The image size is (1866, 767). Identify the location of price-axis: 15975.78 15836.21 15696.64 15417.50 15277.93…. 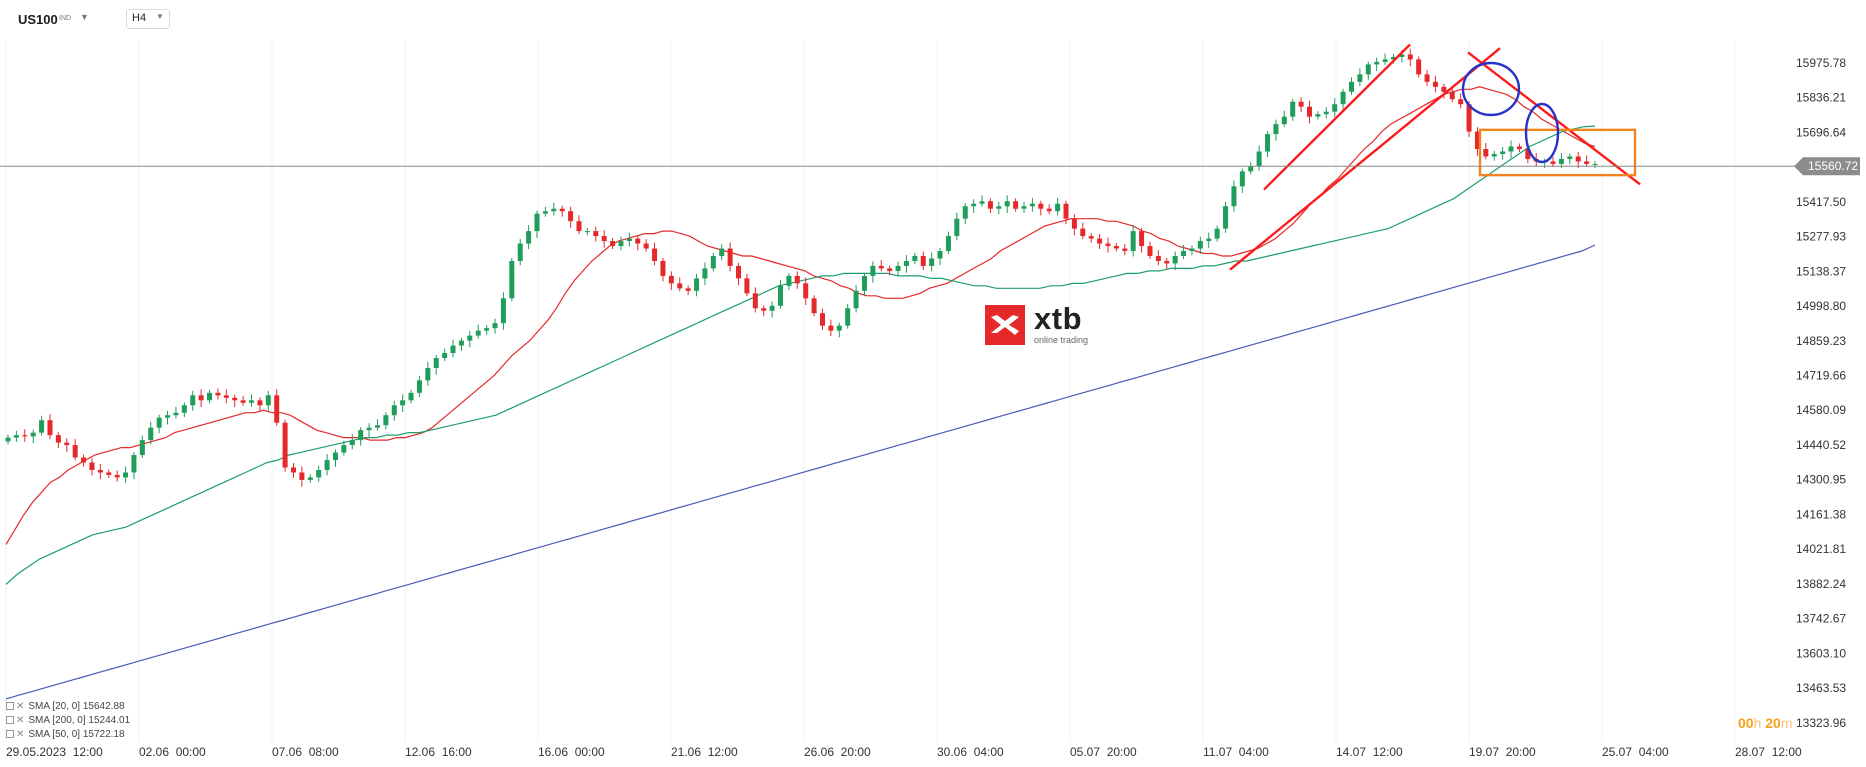
(1821, 393).